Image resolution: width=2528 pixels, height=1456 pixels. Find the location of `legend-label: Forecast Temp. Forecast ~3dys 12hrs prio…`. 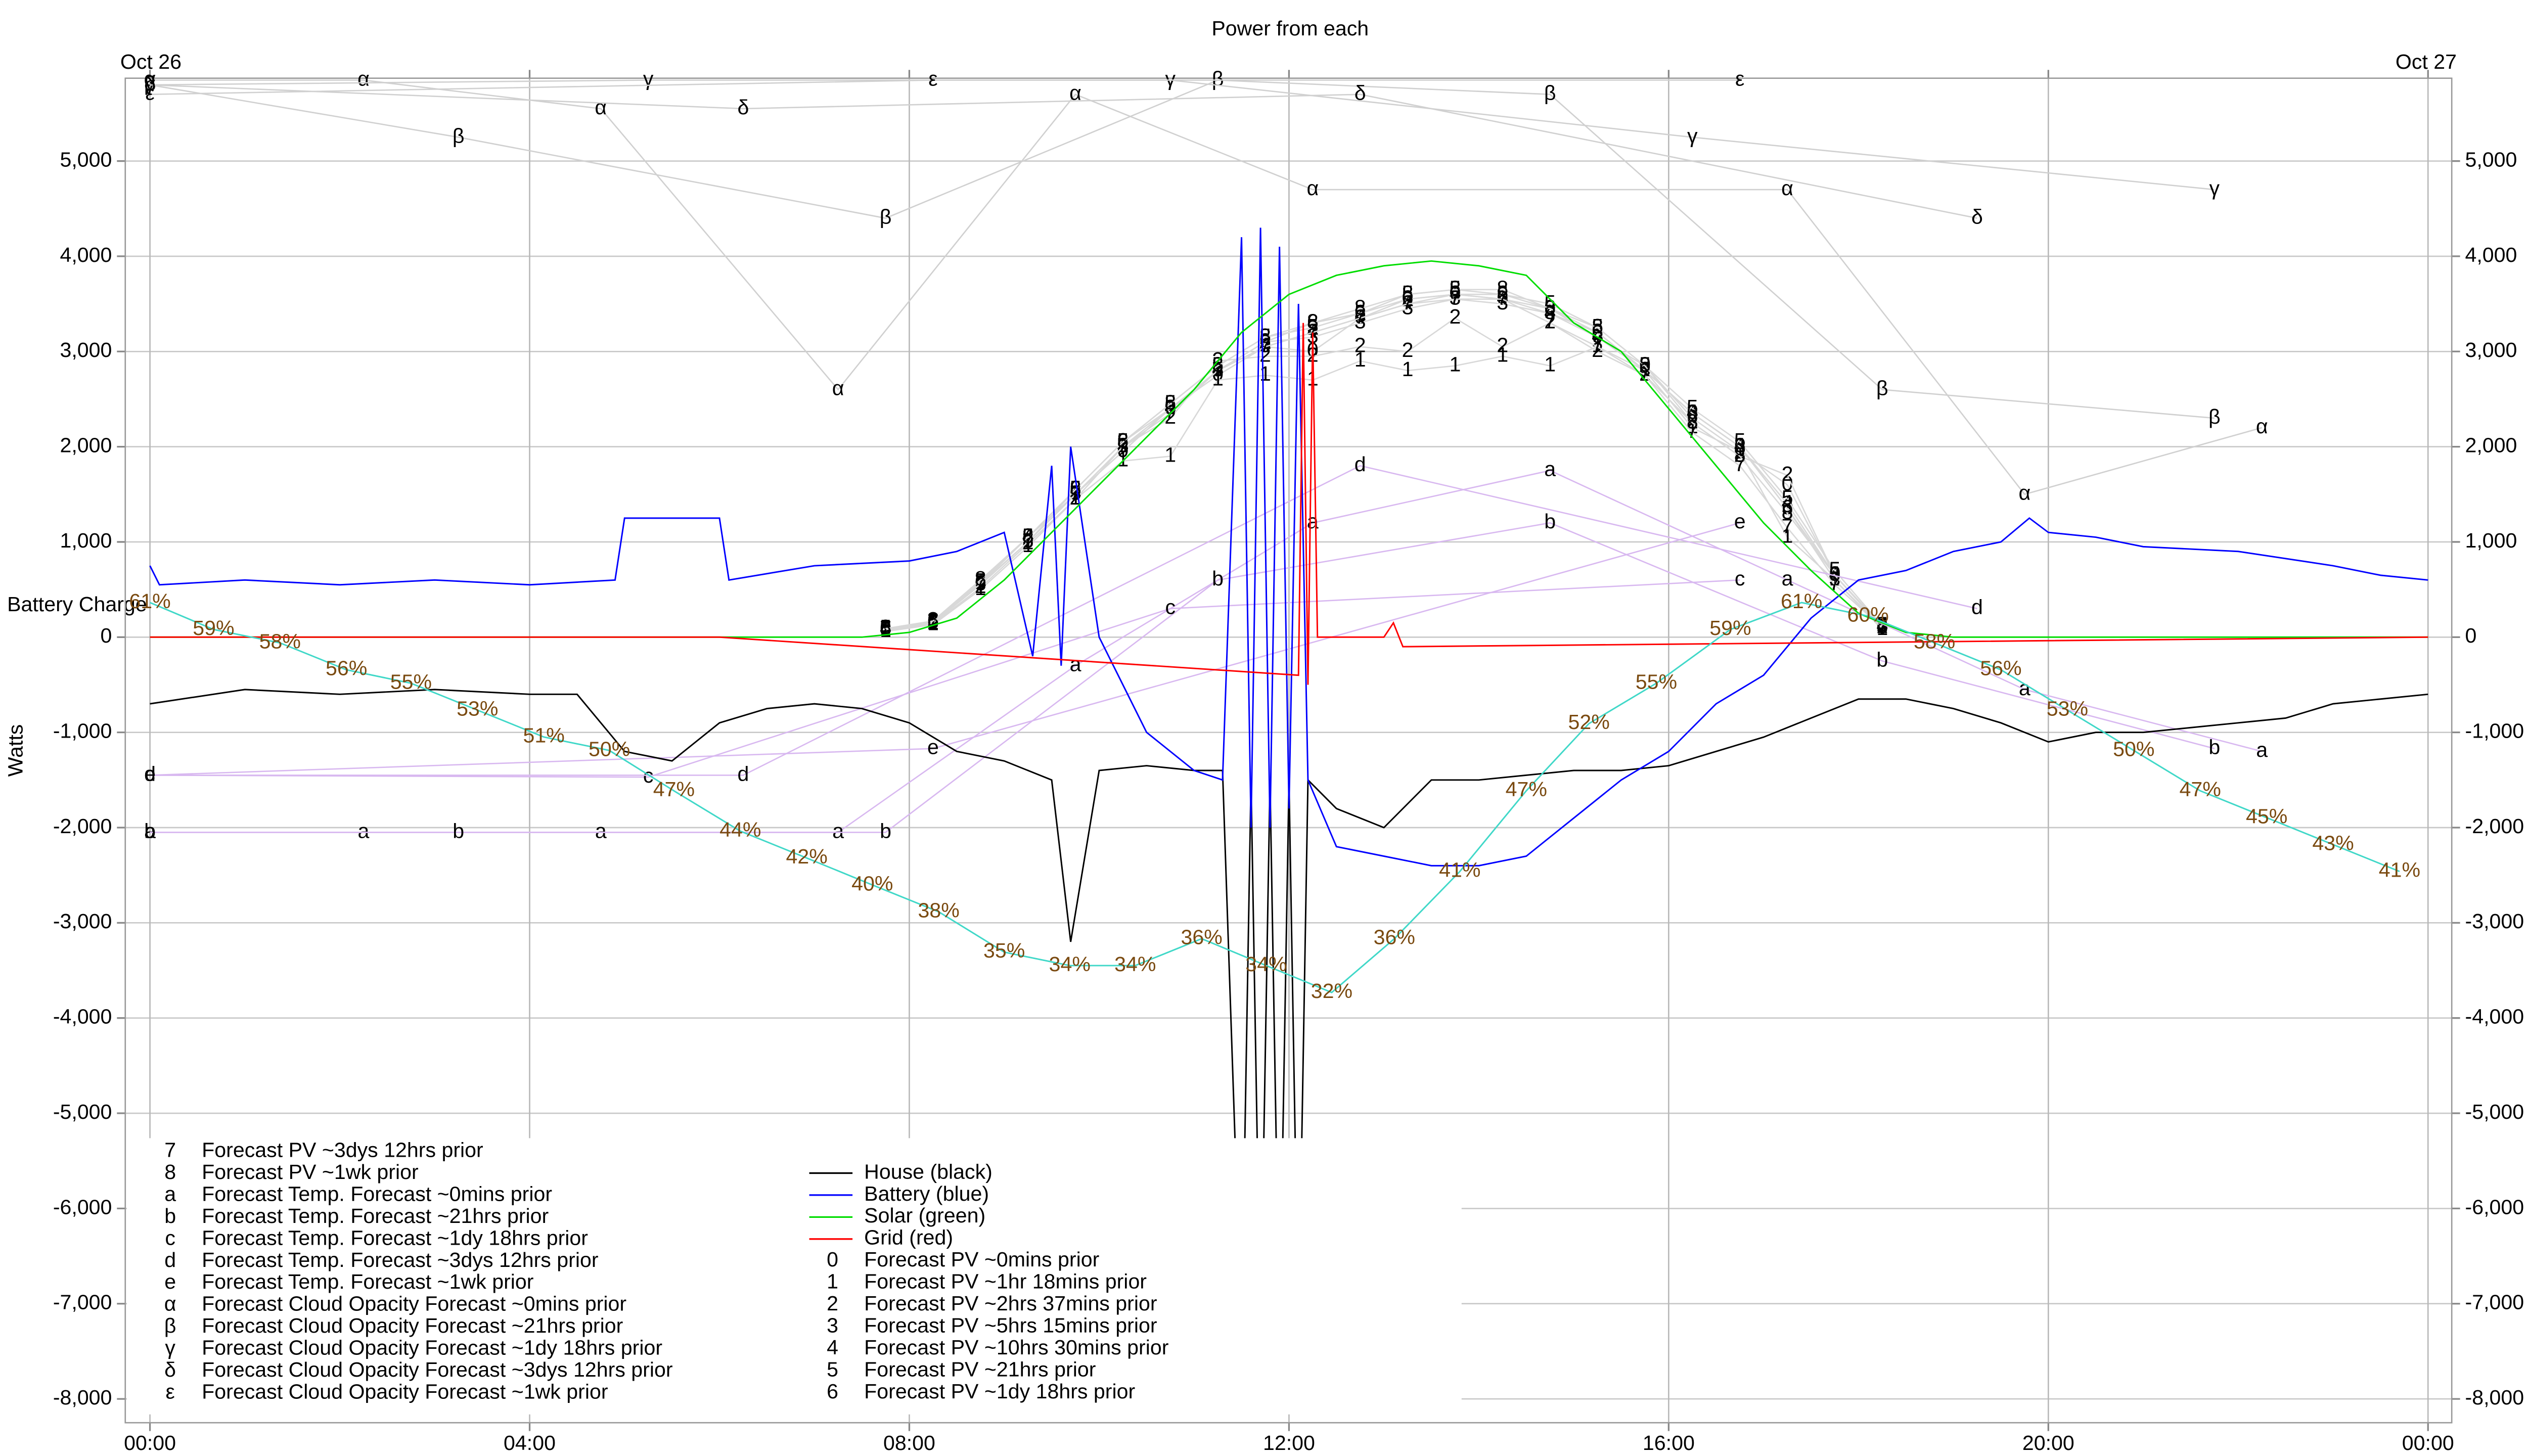

legend-label: Forecast Temp. Forecast ~3dys 12hrs prio… is located at coordinates (401, 1259).